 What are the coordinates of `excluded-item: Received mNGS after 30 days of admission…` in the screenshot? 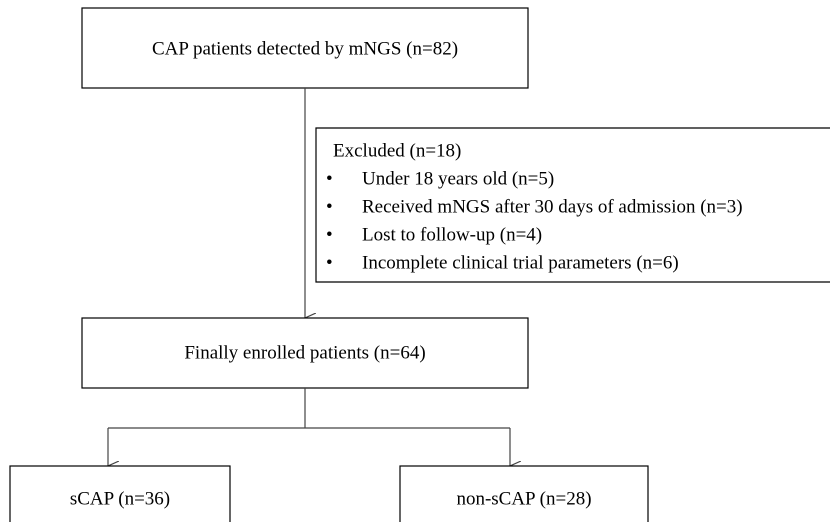 It's located at (552, 206).